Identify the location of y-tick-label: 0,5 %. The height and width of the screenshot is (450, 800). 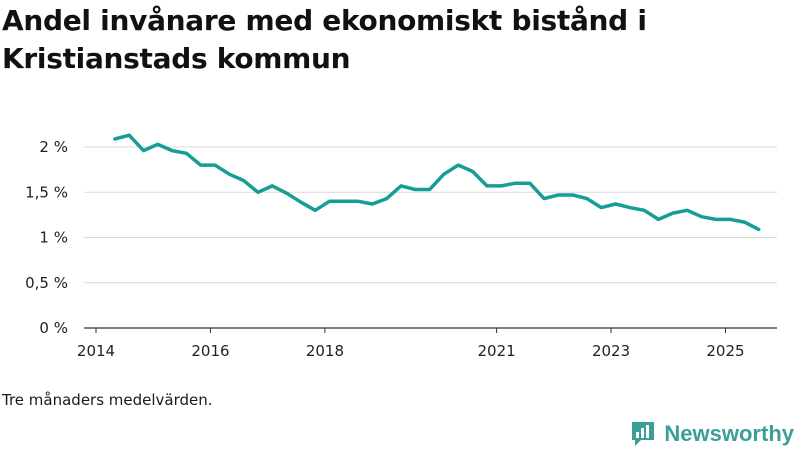
(46, 283).